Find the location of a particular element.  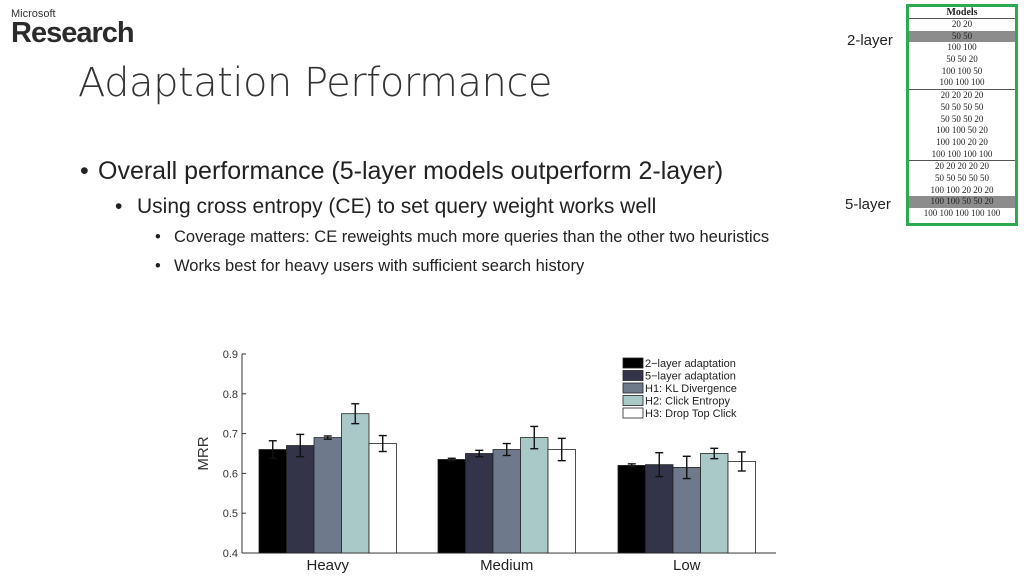

slide-title: Adaptation Performance is located at coordinates (315, 83).